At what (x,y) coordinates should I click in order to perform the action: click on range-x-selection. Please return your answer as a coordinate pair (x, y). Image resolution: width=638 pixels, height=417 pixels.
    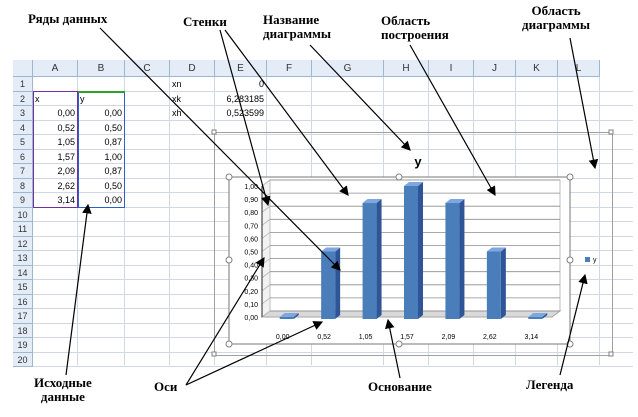
    Looking at the image, I should click on (55, 149).